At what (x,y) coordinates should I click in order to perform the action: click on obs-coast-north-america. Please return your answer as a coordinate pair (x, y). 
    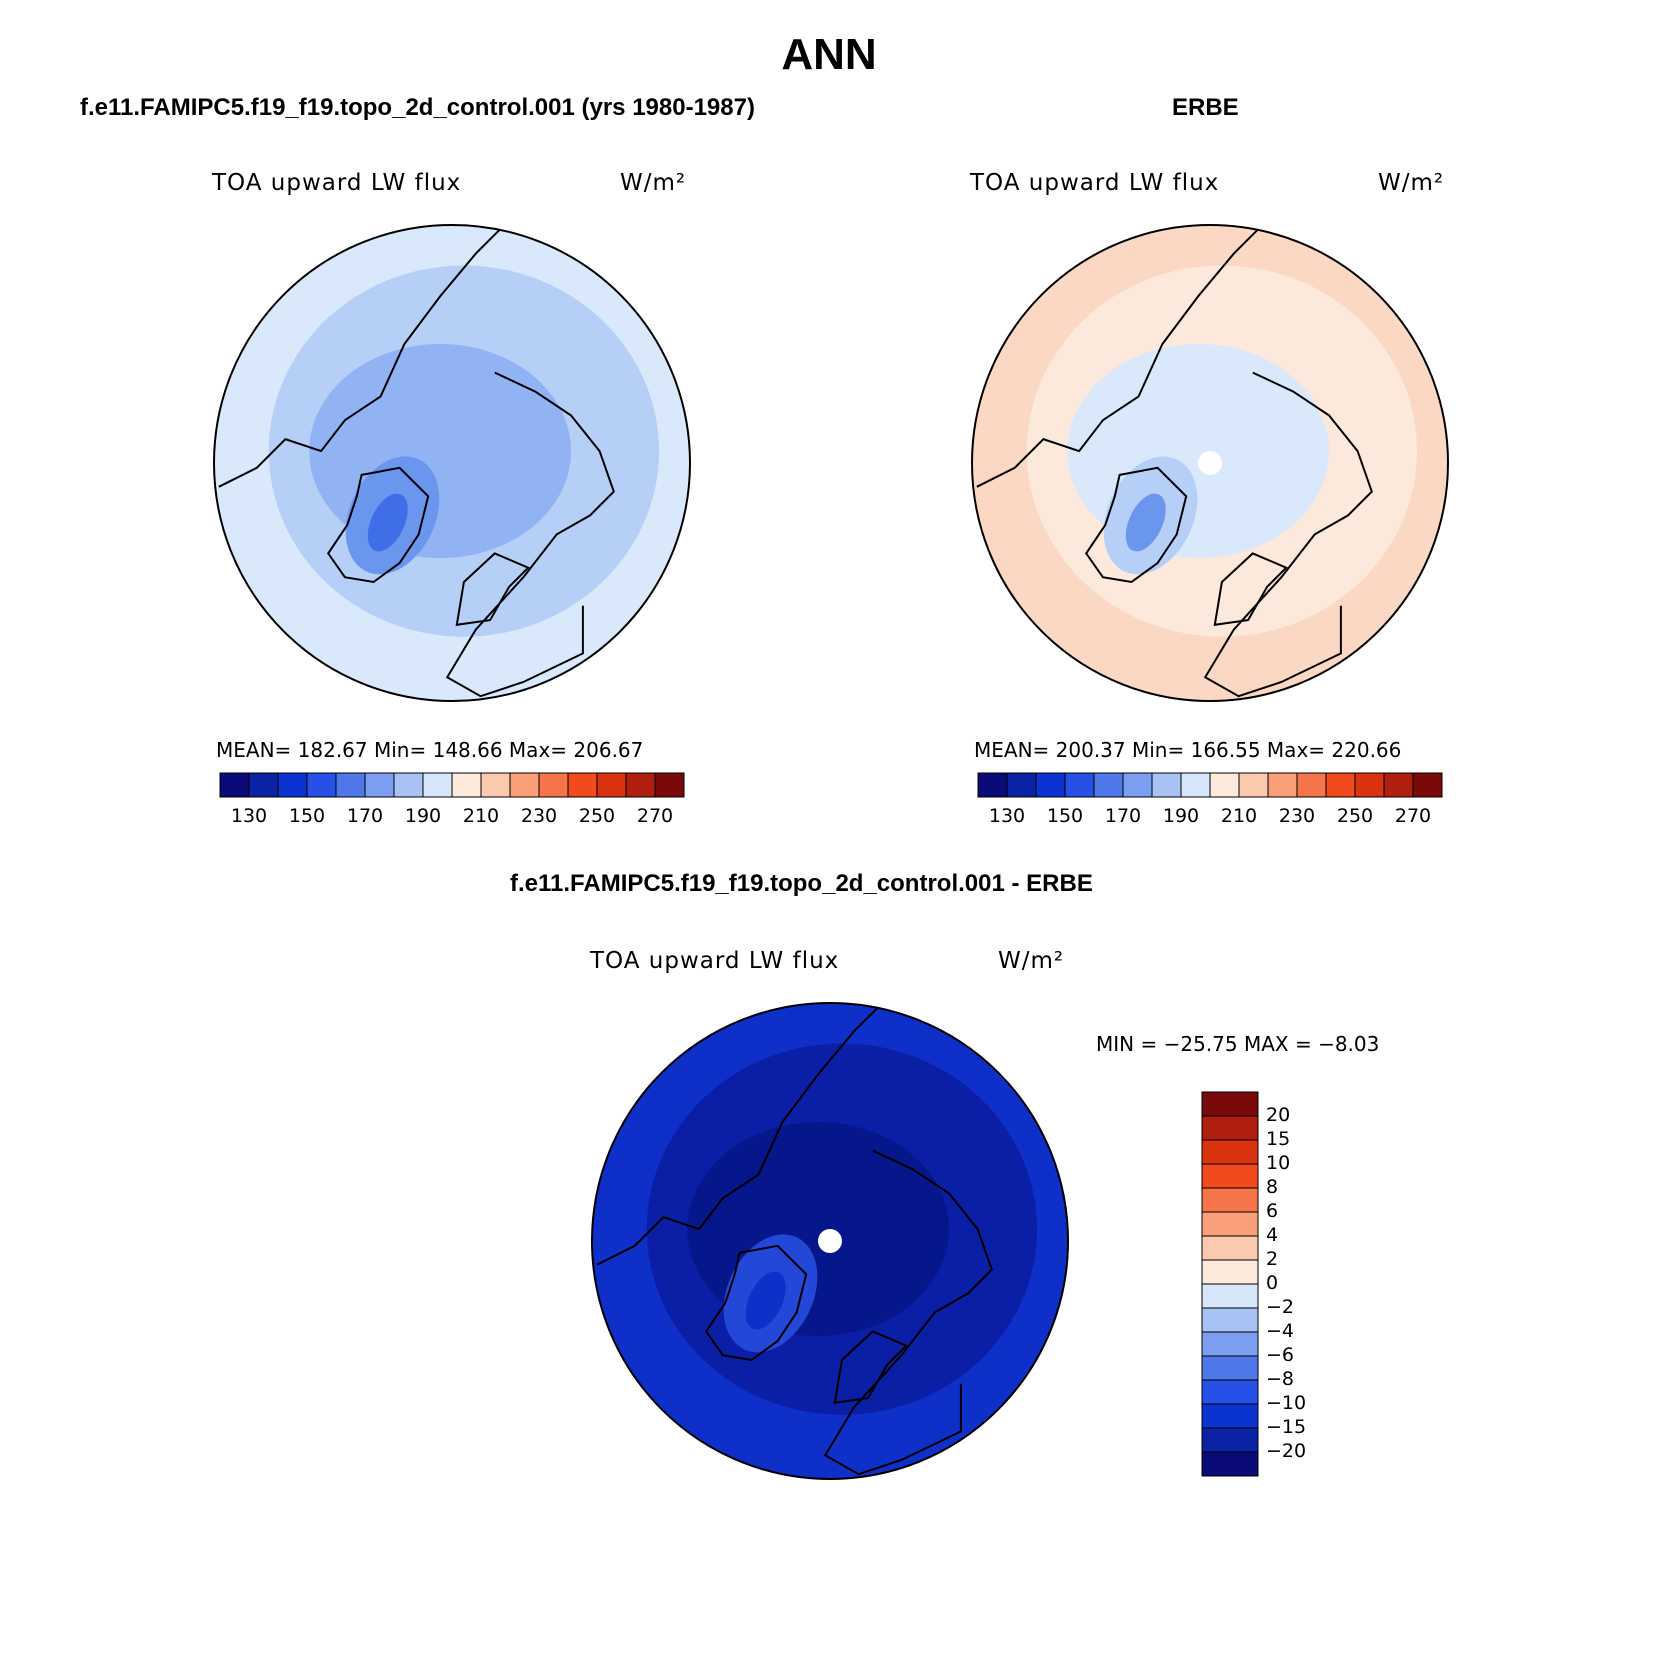
    Looking at the image, I should click on (1117, 358).